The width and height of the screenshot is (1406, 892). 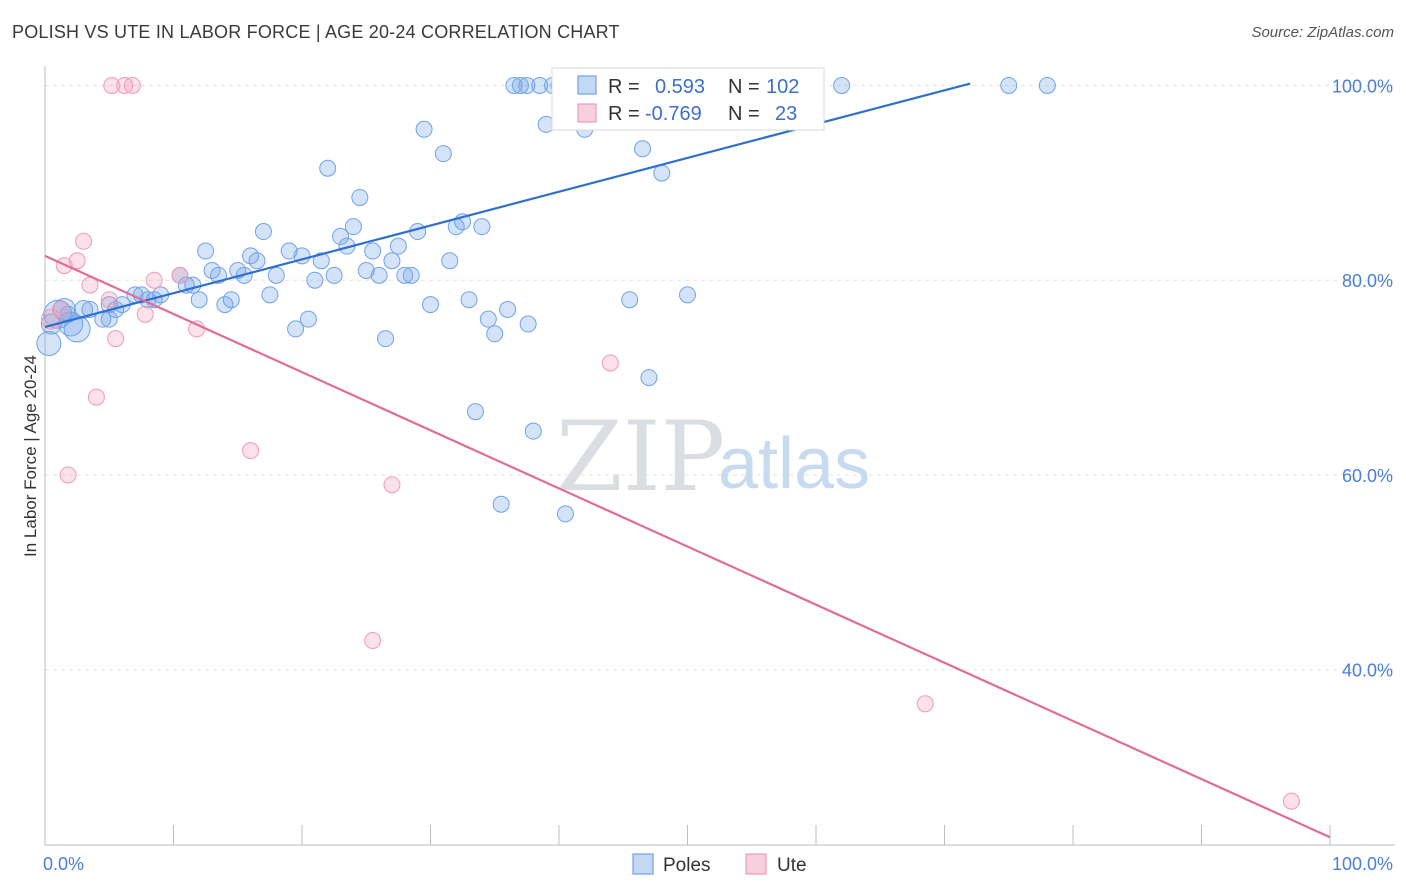 I want to click on y-axis-label: In Labor Force | Age 20-24, so click(x=30, y=456).